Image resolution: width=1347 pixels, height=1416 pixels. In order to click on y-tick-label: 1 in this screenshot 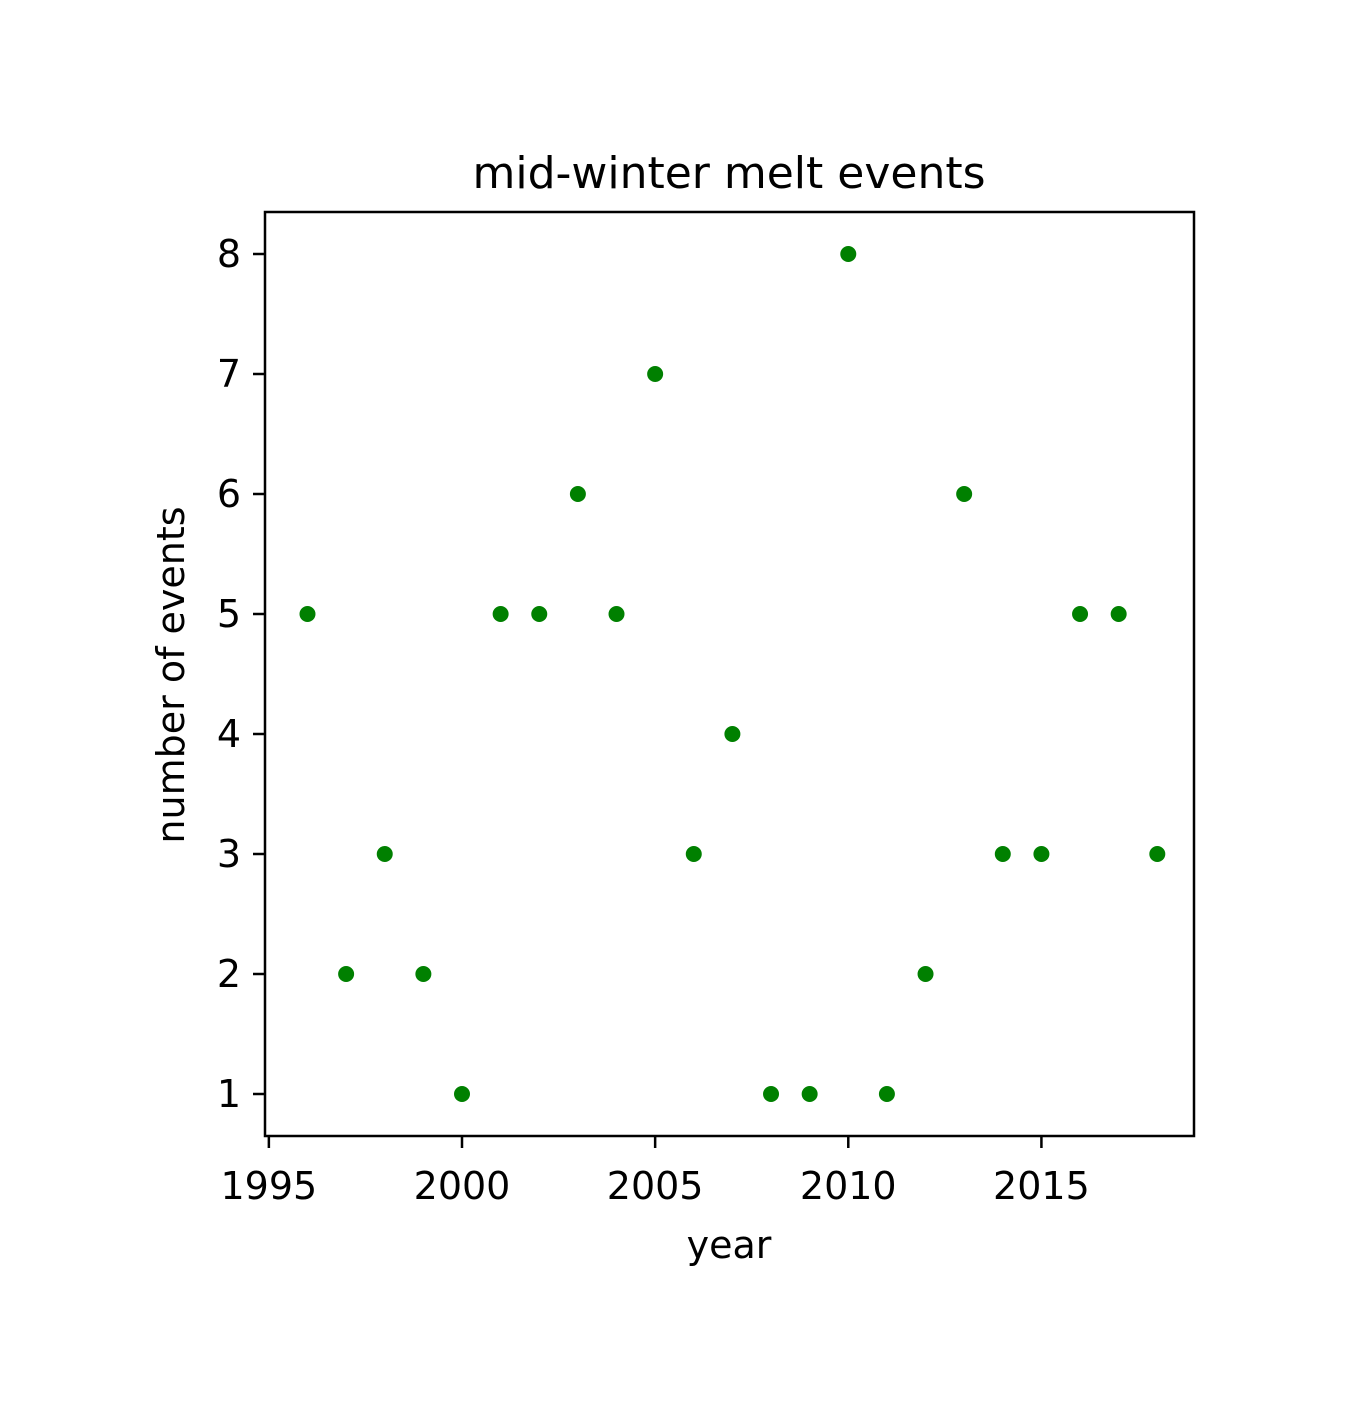, I will do `click(229, 1094)`.